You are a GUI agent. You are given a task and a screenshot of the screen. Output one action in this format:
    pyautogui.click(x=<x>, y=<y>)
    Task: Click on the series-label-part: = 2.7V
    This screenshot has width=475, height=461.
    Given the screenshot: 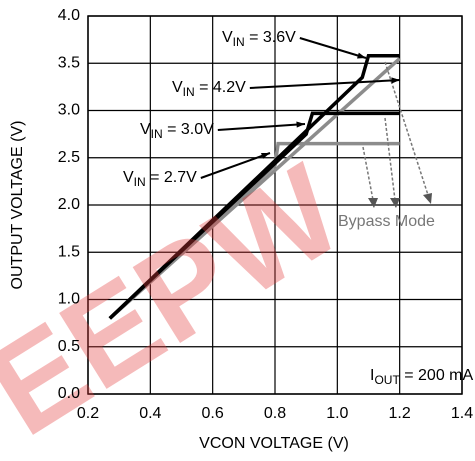 What is the action you would take?
    pyautogui.click(x=171, y=177)
    